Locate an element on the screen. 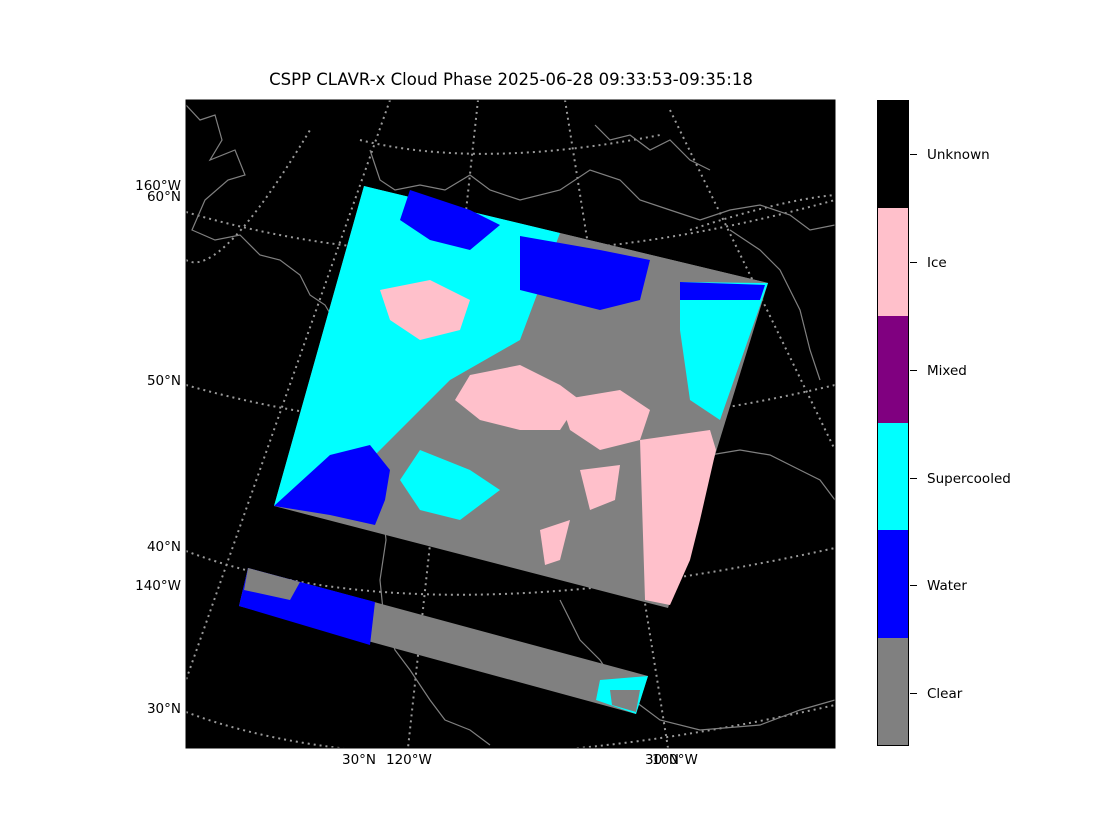 The height and width of the screenshot is (840, 1120). bottom-label-30n-right: 30°N is located at coordinates (662, 760).